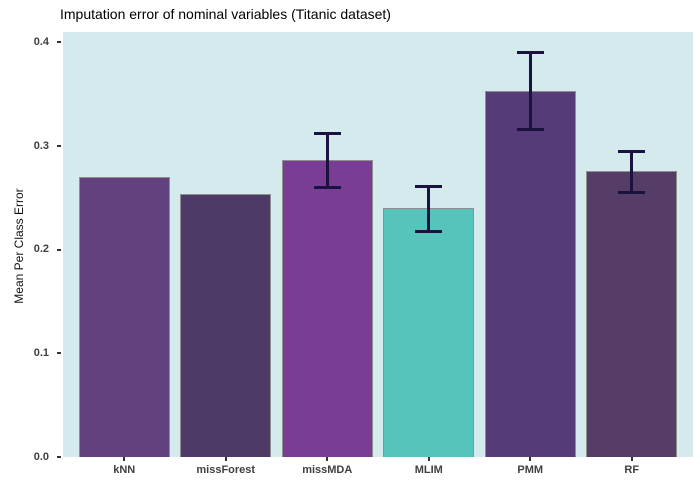  What do you see at coordinates (41, 145) in the screenshot?
I see `y-tick-label-0.3: 0.3` at bounding box center [41, 145].